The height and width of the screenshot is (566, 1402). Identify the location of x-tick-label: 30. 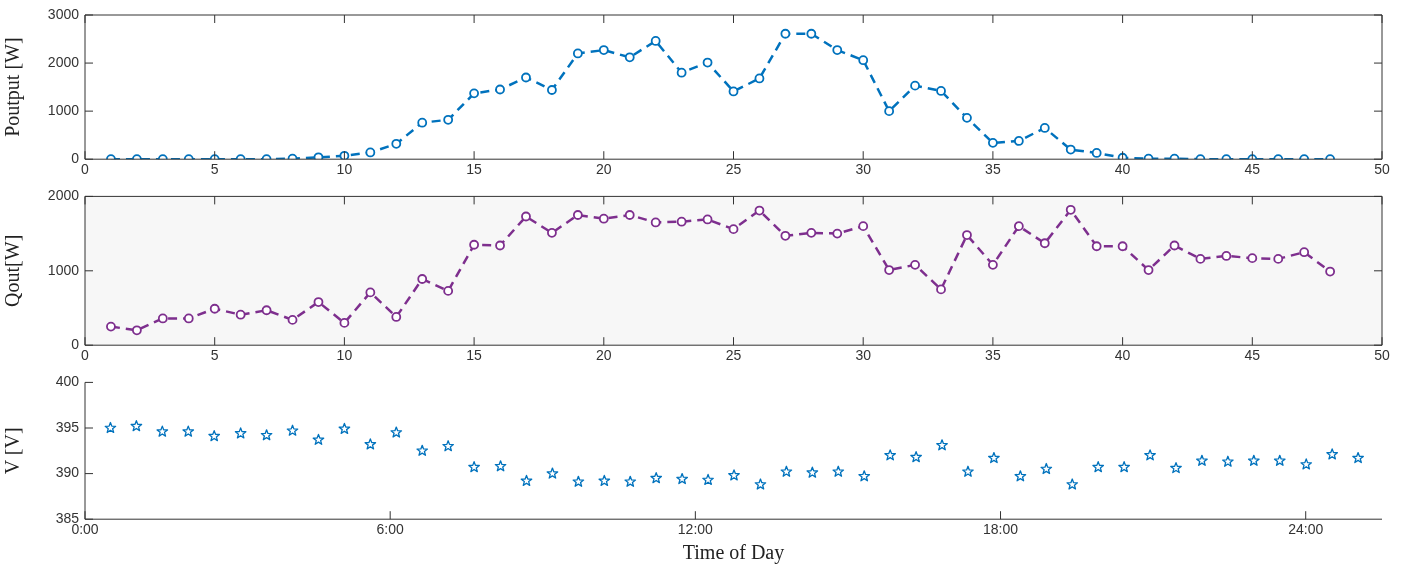
(863, 355).